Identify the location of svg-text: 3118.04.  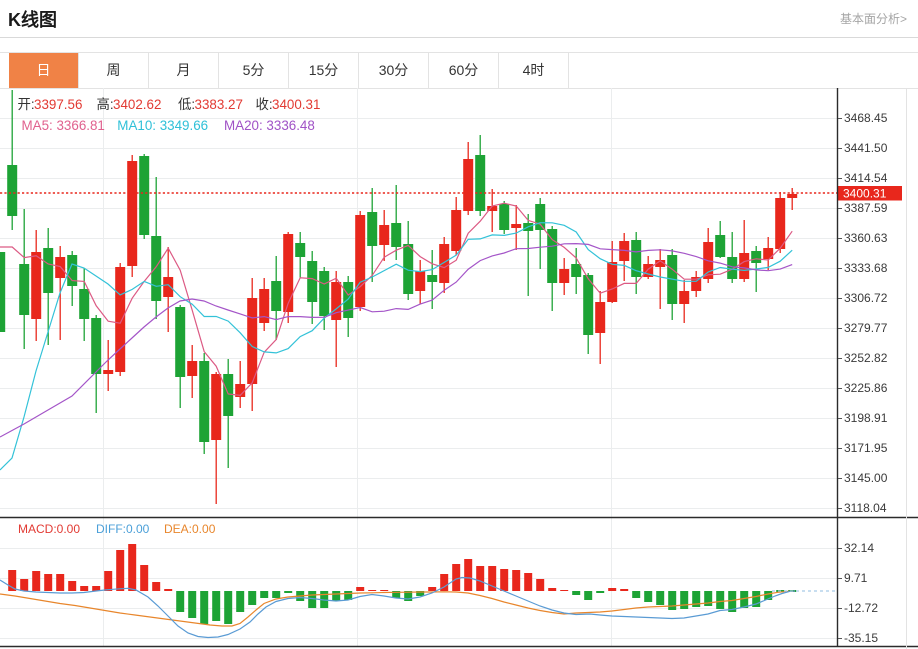
(865, 508).